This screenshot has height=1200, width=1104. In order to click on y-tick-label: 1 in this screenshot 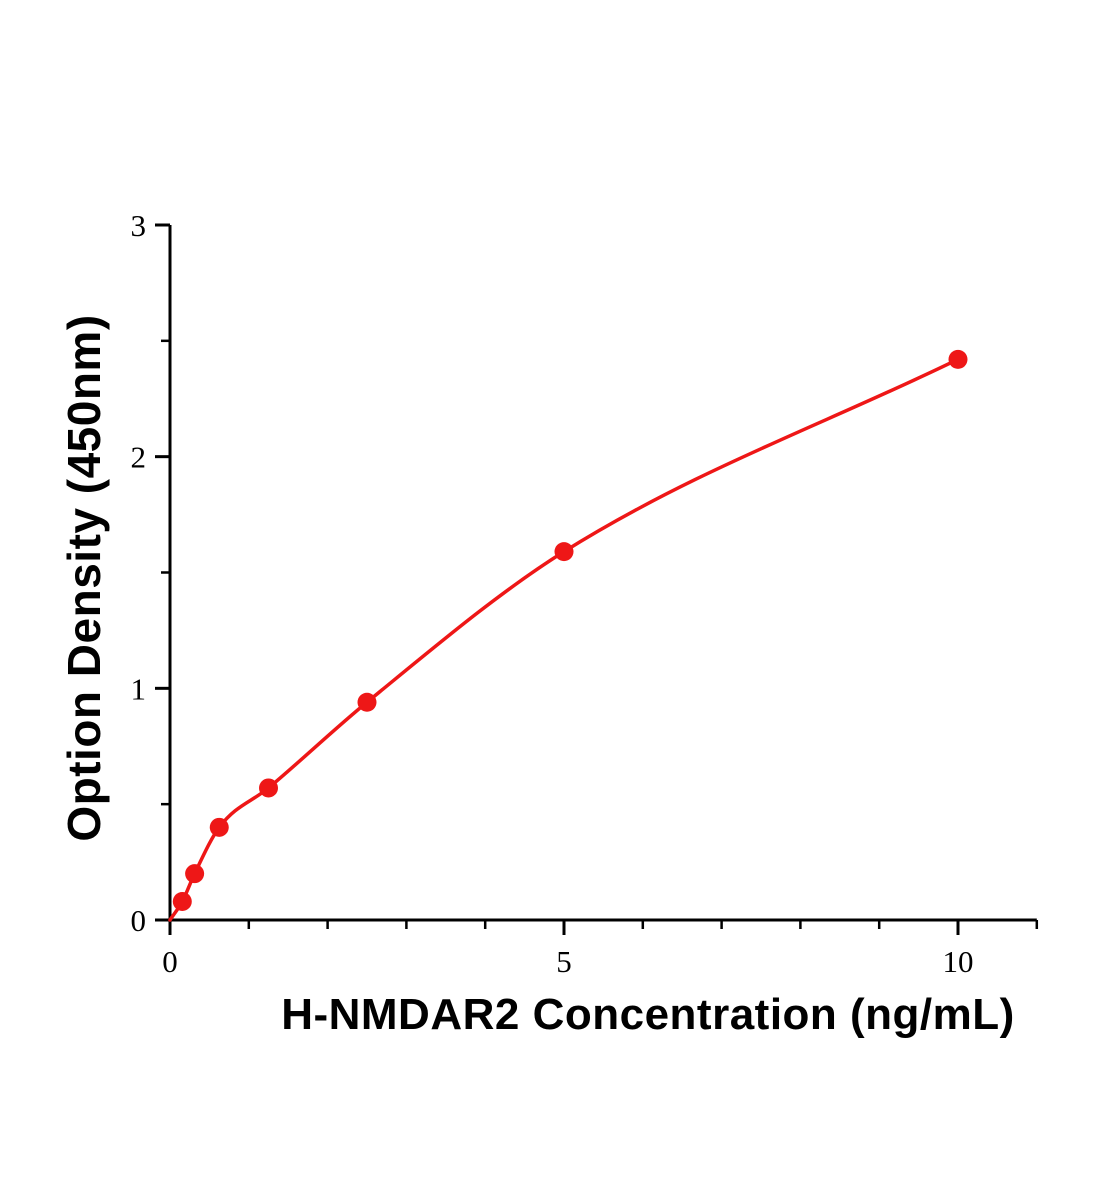, I will do `click(139, 688)`.